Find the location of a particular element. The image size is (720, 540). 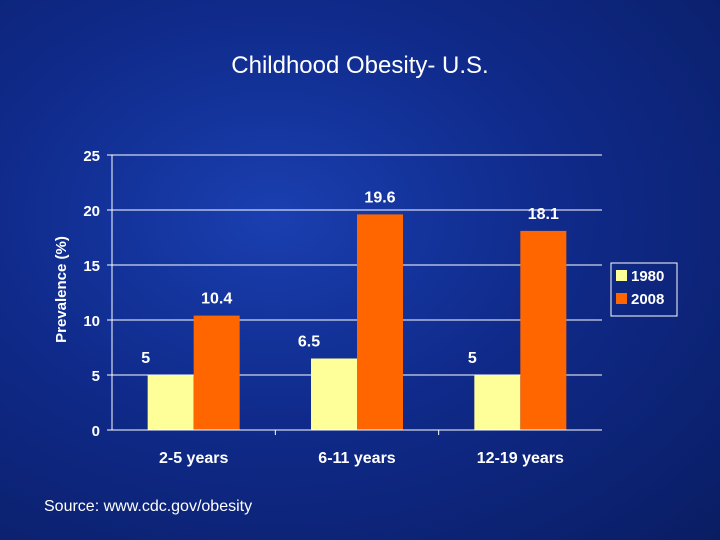

legend-box is located at coordinates (644, 289).